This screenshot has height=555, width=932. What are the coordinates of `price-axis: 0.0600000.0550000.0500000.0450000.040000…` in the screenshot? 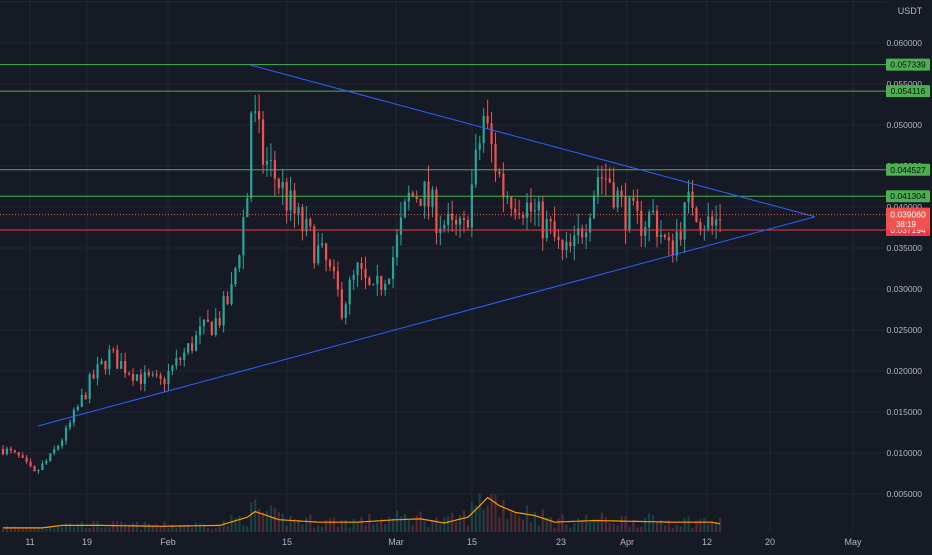 It's located at (909, 275).